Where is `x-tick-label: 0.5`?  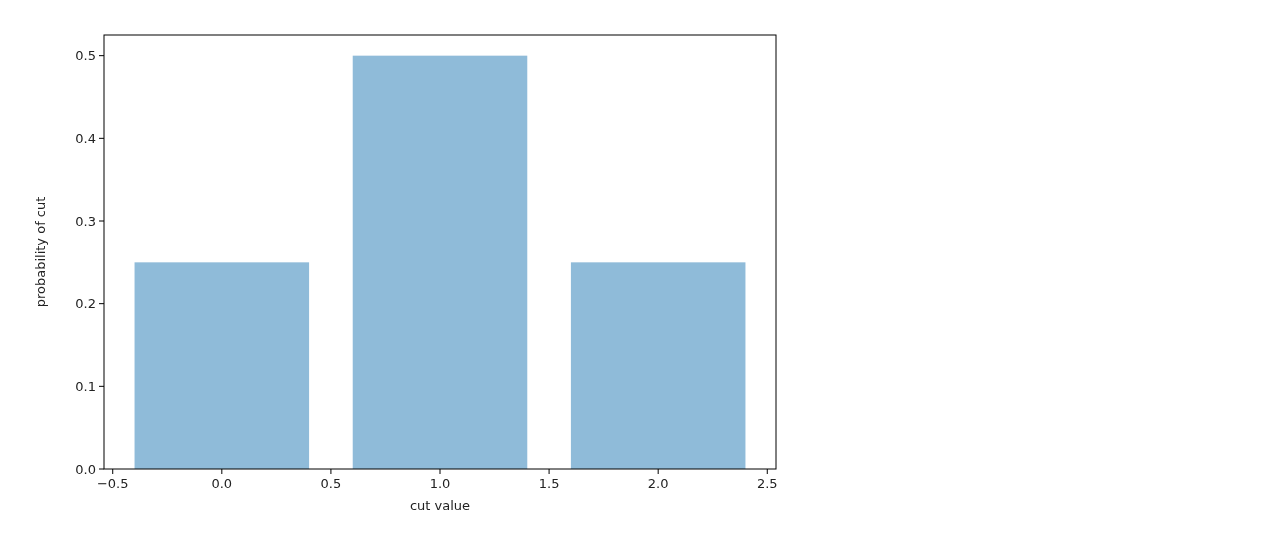
x-tick-label: 0.5 is located at coordinates (331, 483).